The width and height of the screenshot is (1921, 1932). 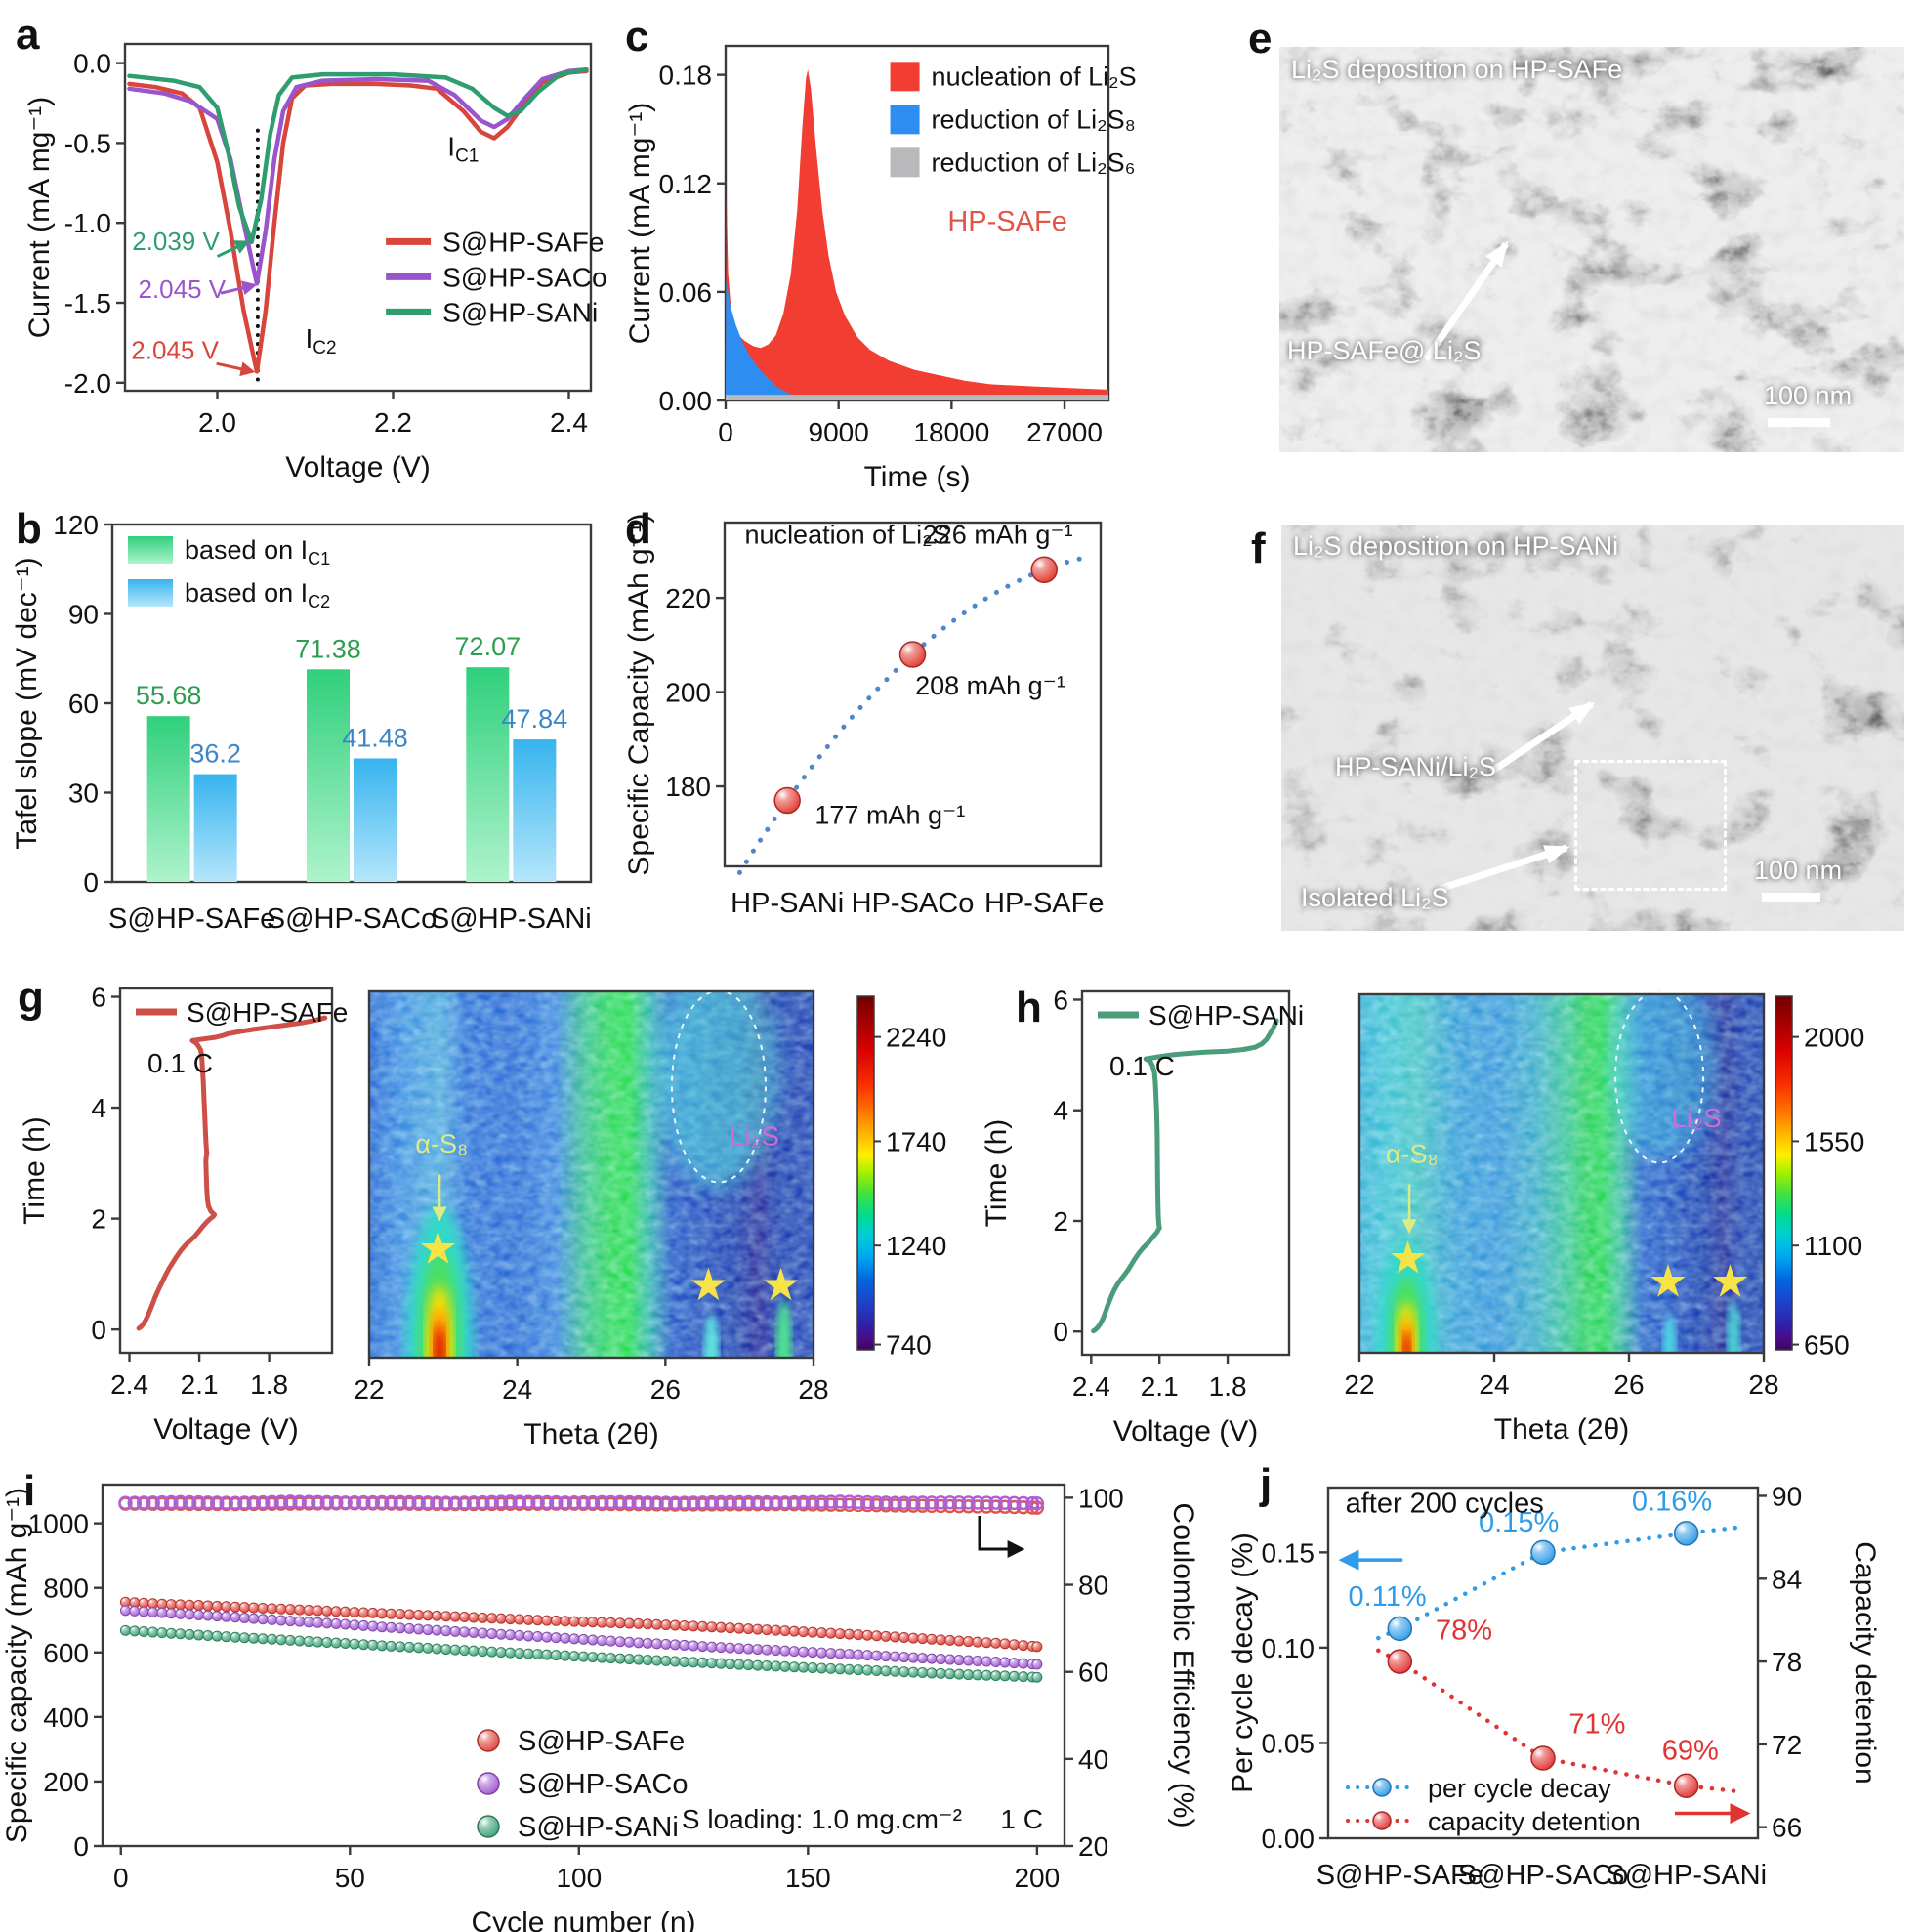 I want to click on panel-label-g: g, so click(x=31, y=998).